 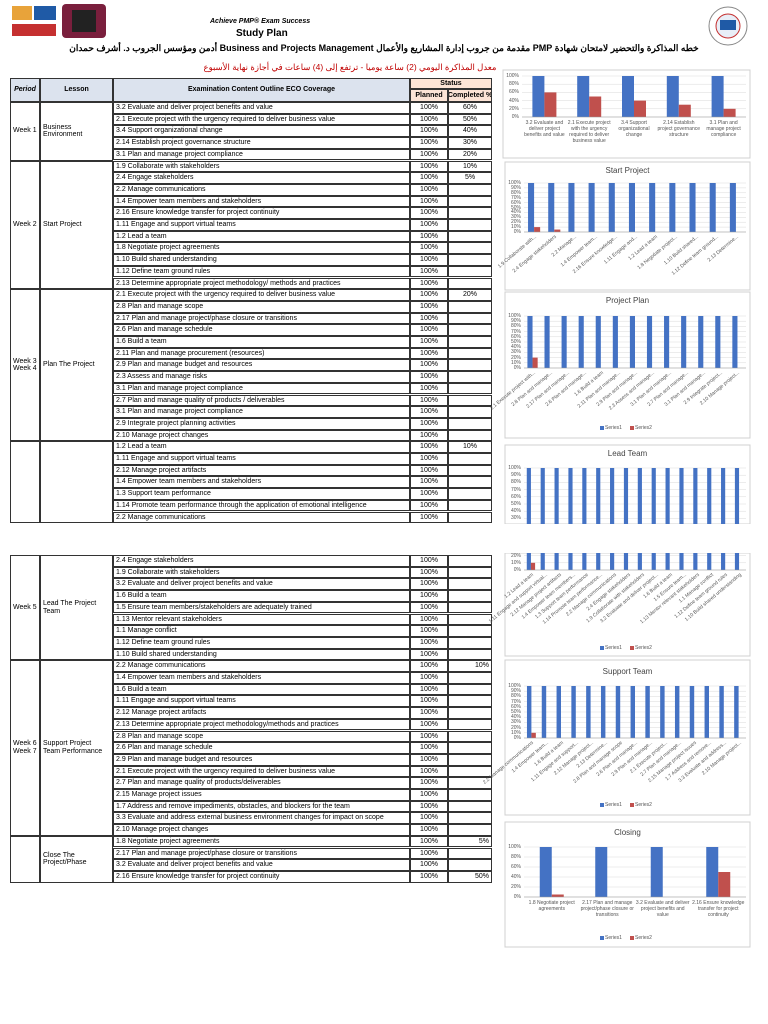 What do you see at coordinates (261, 365) in the screenshot?
I see `eco-cell: 2.9 Plan and manage budget and resources` at bounding box center [261, 365].